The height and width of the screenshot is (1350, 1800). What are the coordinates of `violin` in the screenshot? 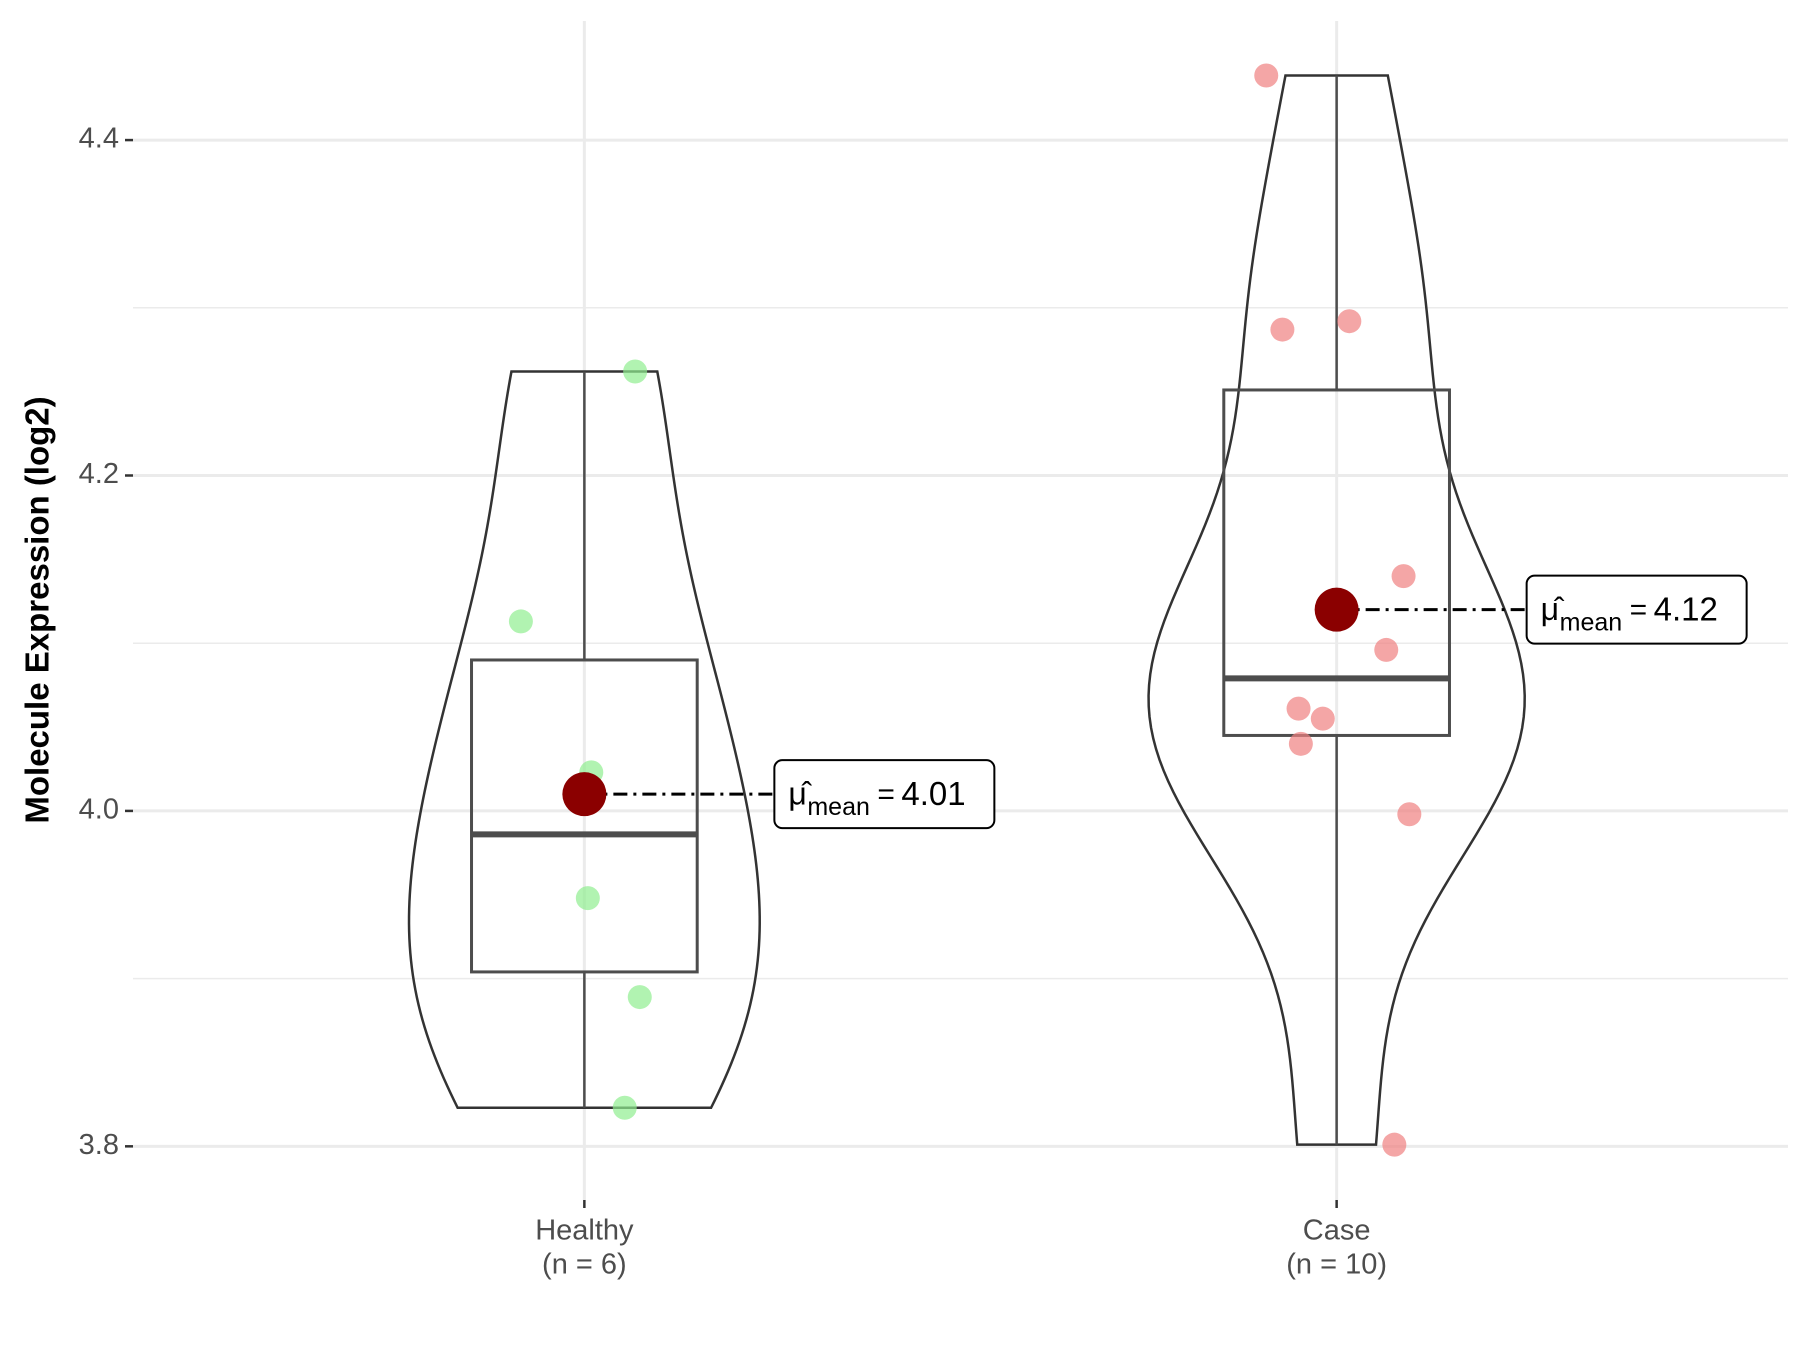 It's located at (584, 740).